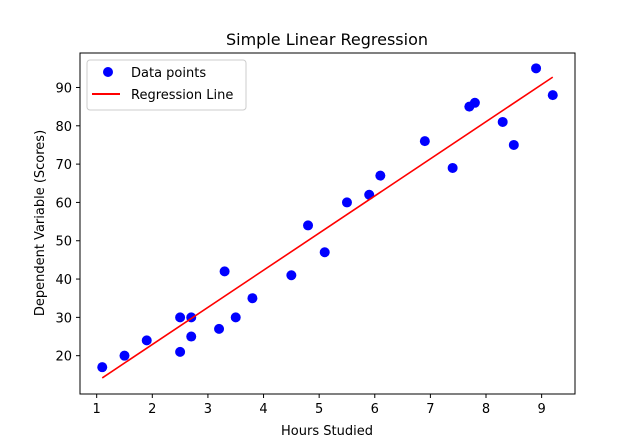 This screenshot has height=443, width=640. What do you see at coordinates (97, 409) in the screenshot?
I see `x-tick-label: 1` at bounding box center [97, 409].